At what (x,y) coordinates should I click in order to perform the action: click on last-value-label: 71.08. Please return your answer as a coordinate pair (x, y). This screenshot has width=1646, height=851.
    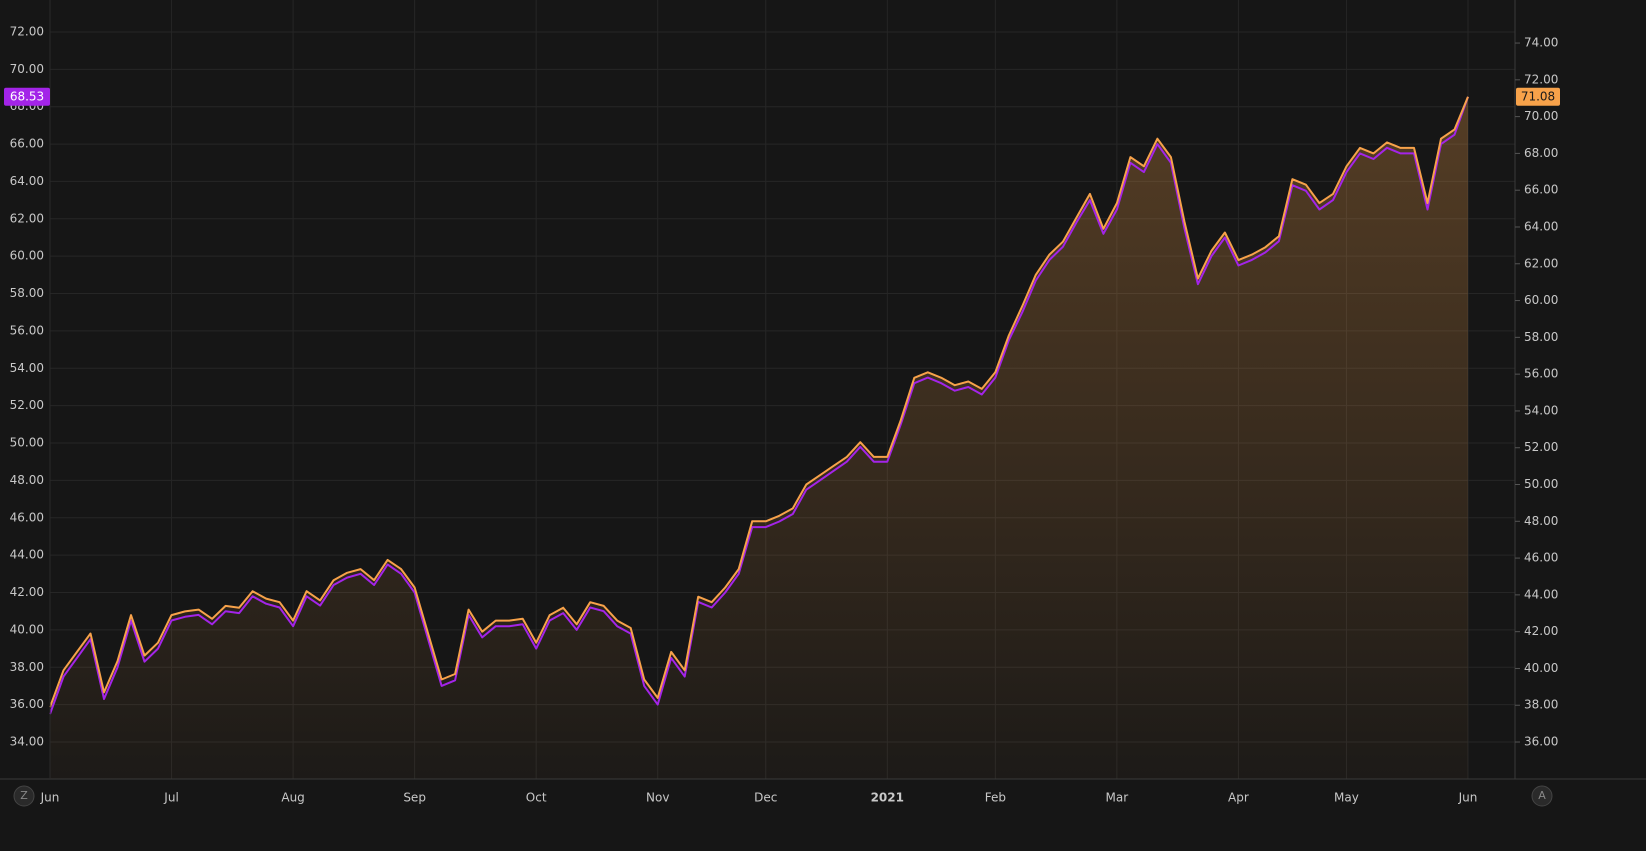
    Looking at the image, I should click on (1538, 96).